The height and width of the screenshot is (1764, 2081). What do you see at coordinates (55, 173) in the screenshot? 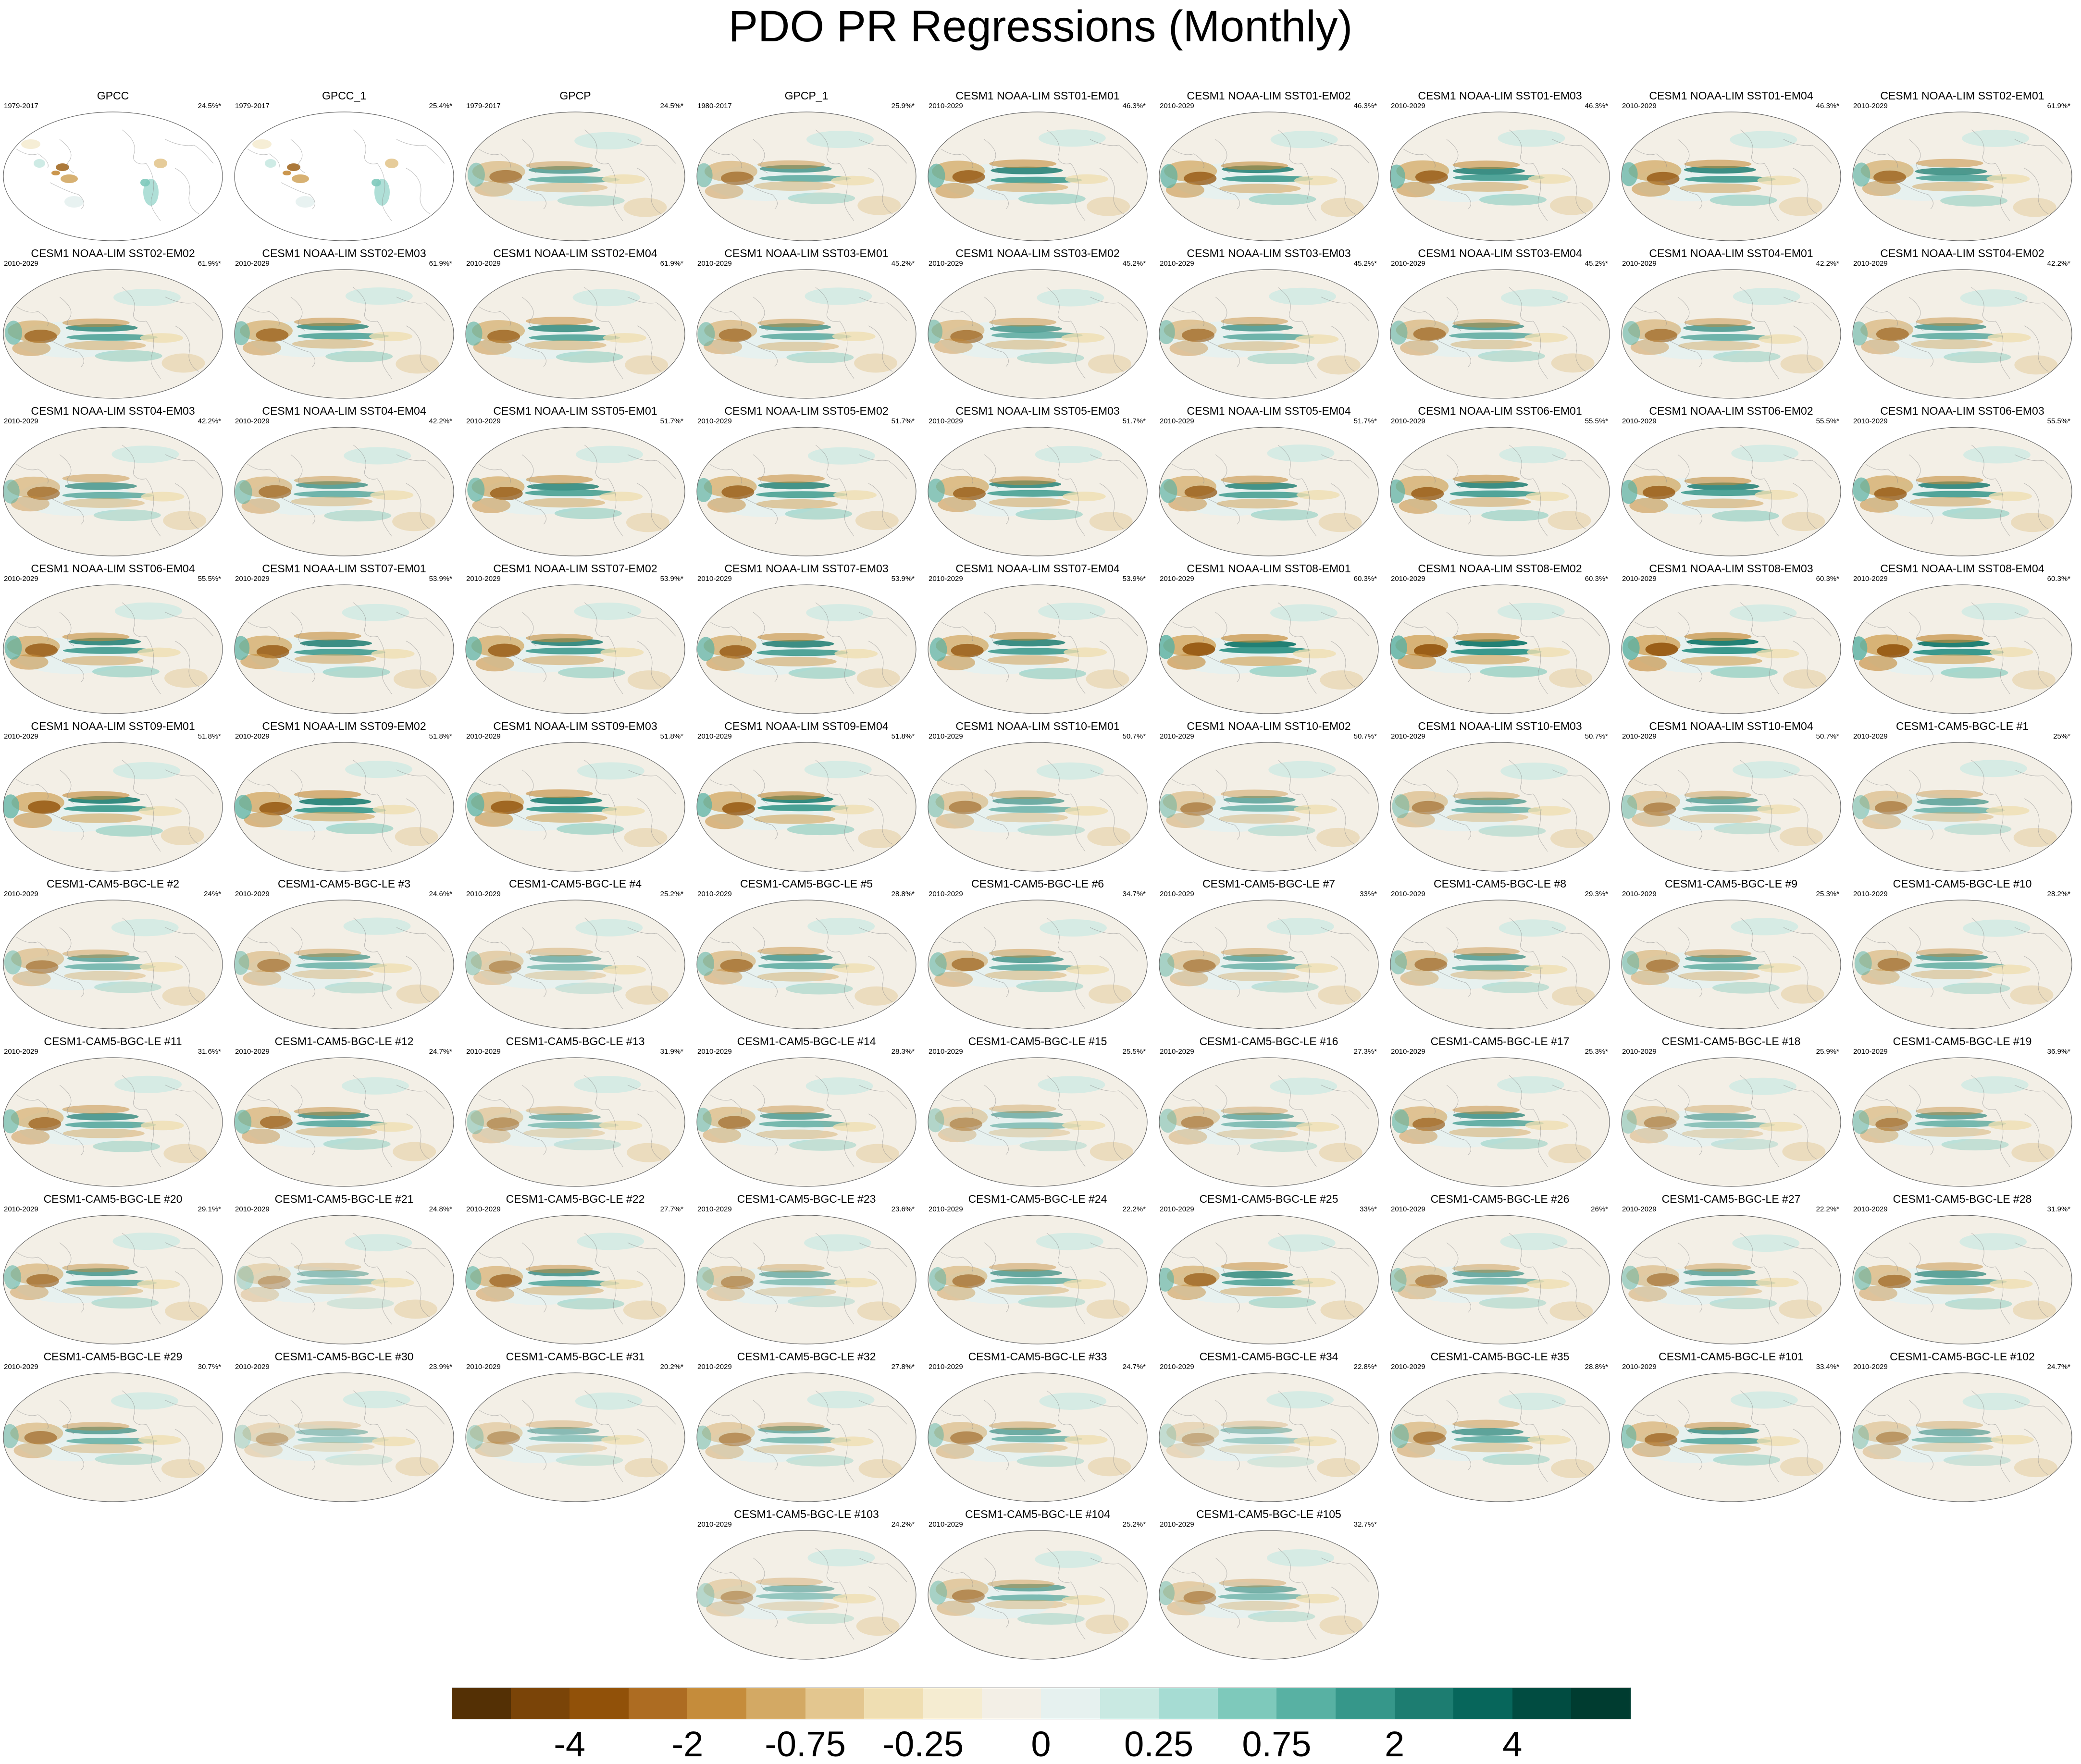
I see `land-anomaly` at bounding box center [55, 173].